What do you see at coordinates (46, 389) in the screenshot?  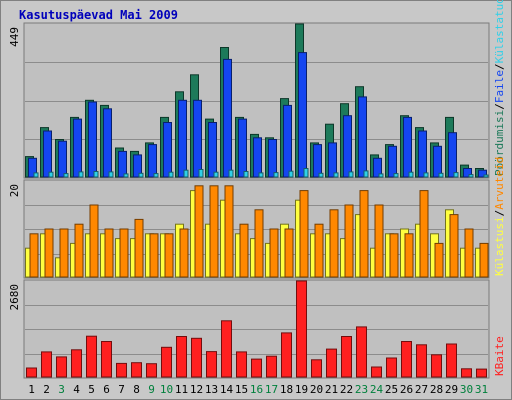 I see `x-tick-label-day-2: 2` at bounding box center [46, 389].